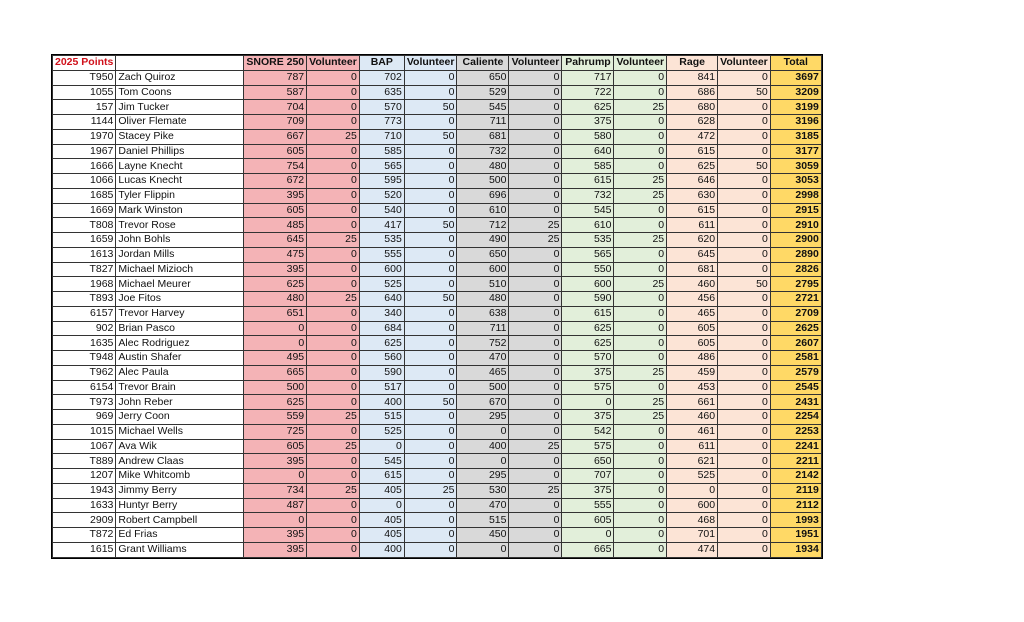  What do you see at coordinates (84, 476) in the screenshot?
I see `racer-number-cell: 1207` at bounding box center [84, 476].